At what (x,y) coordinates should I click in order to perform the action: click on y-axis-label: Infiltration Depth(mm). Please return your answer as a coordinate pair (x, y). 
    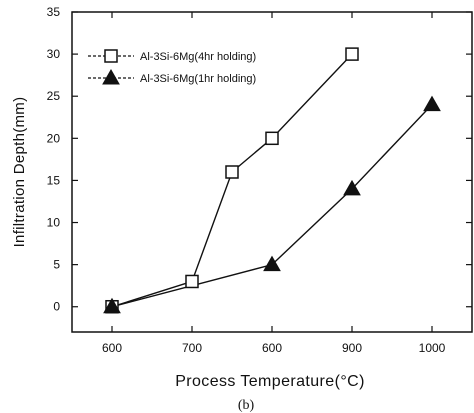
    Looking at the image, I should click on (19, 172).